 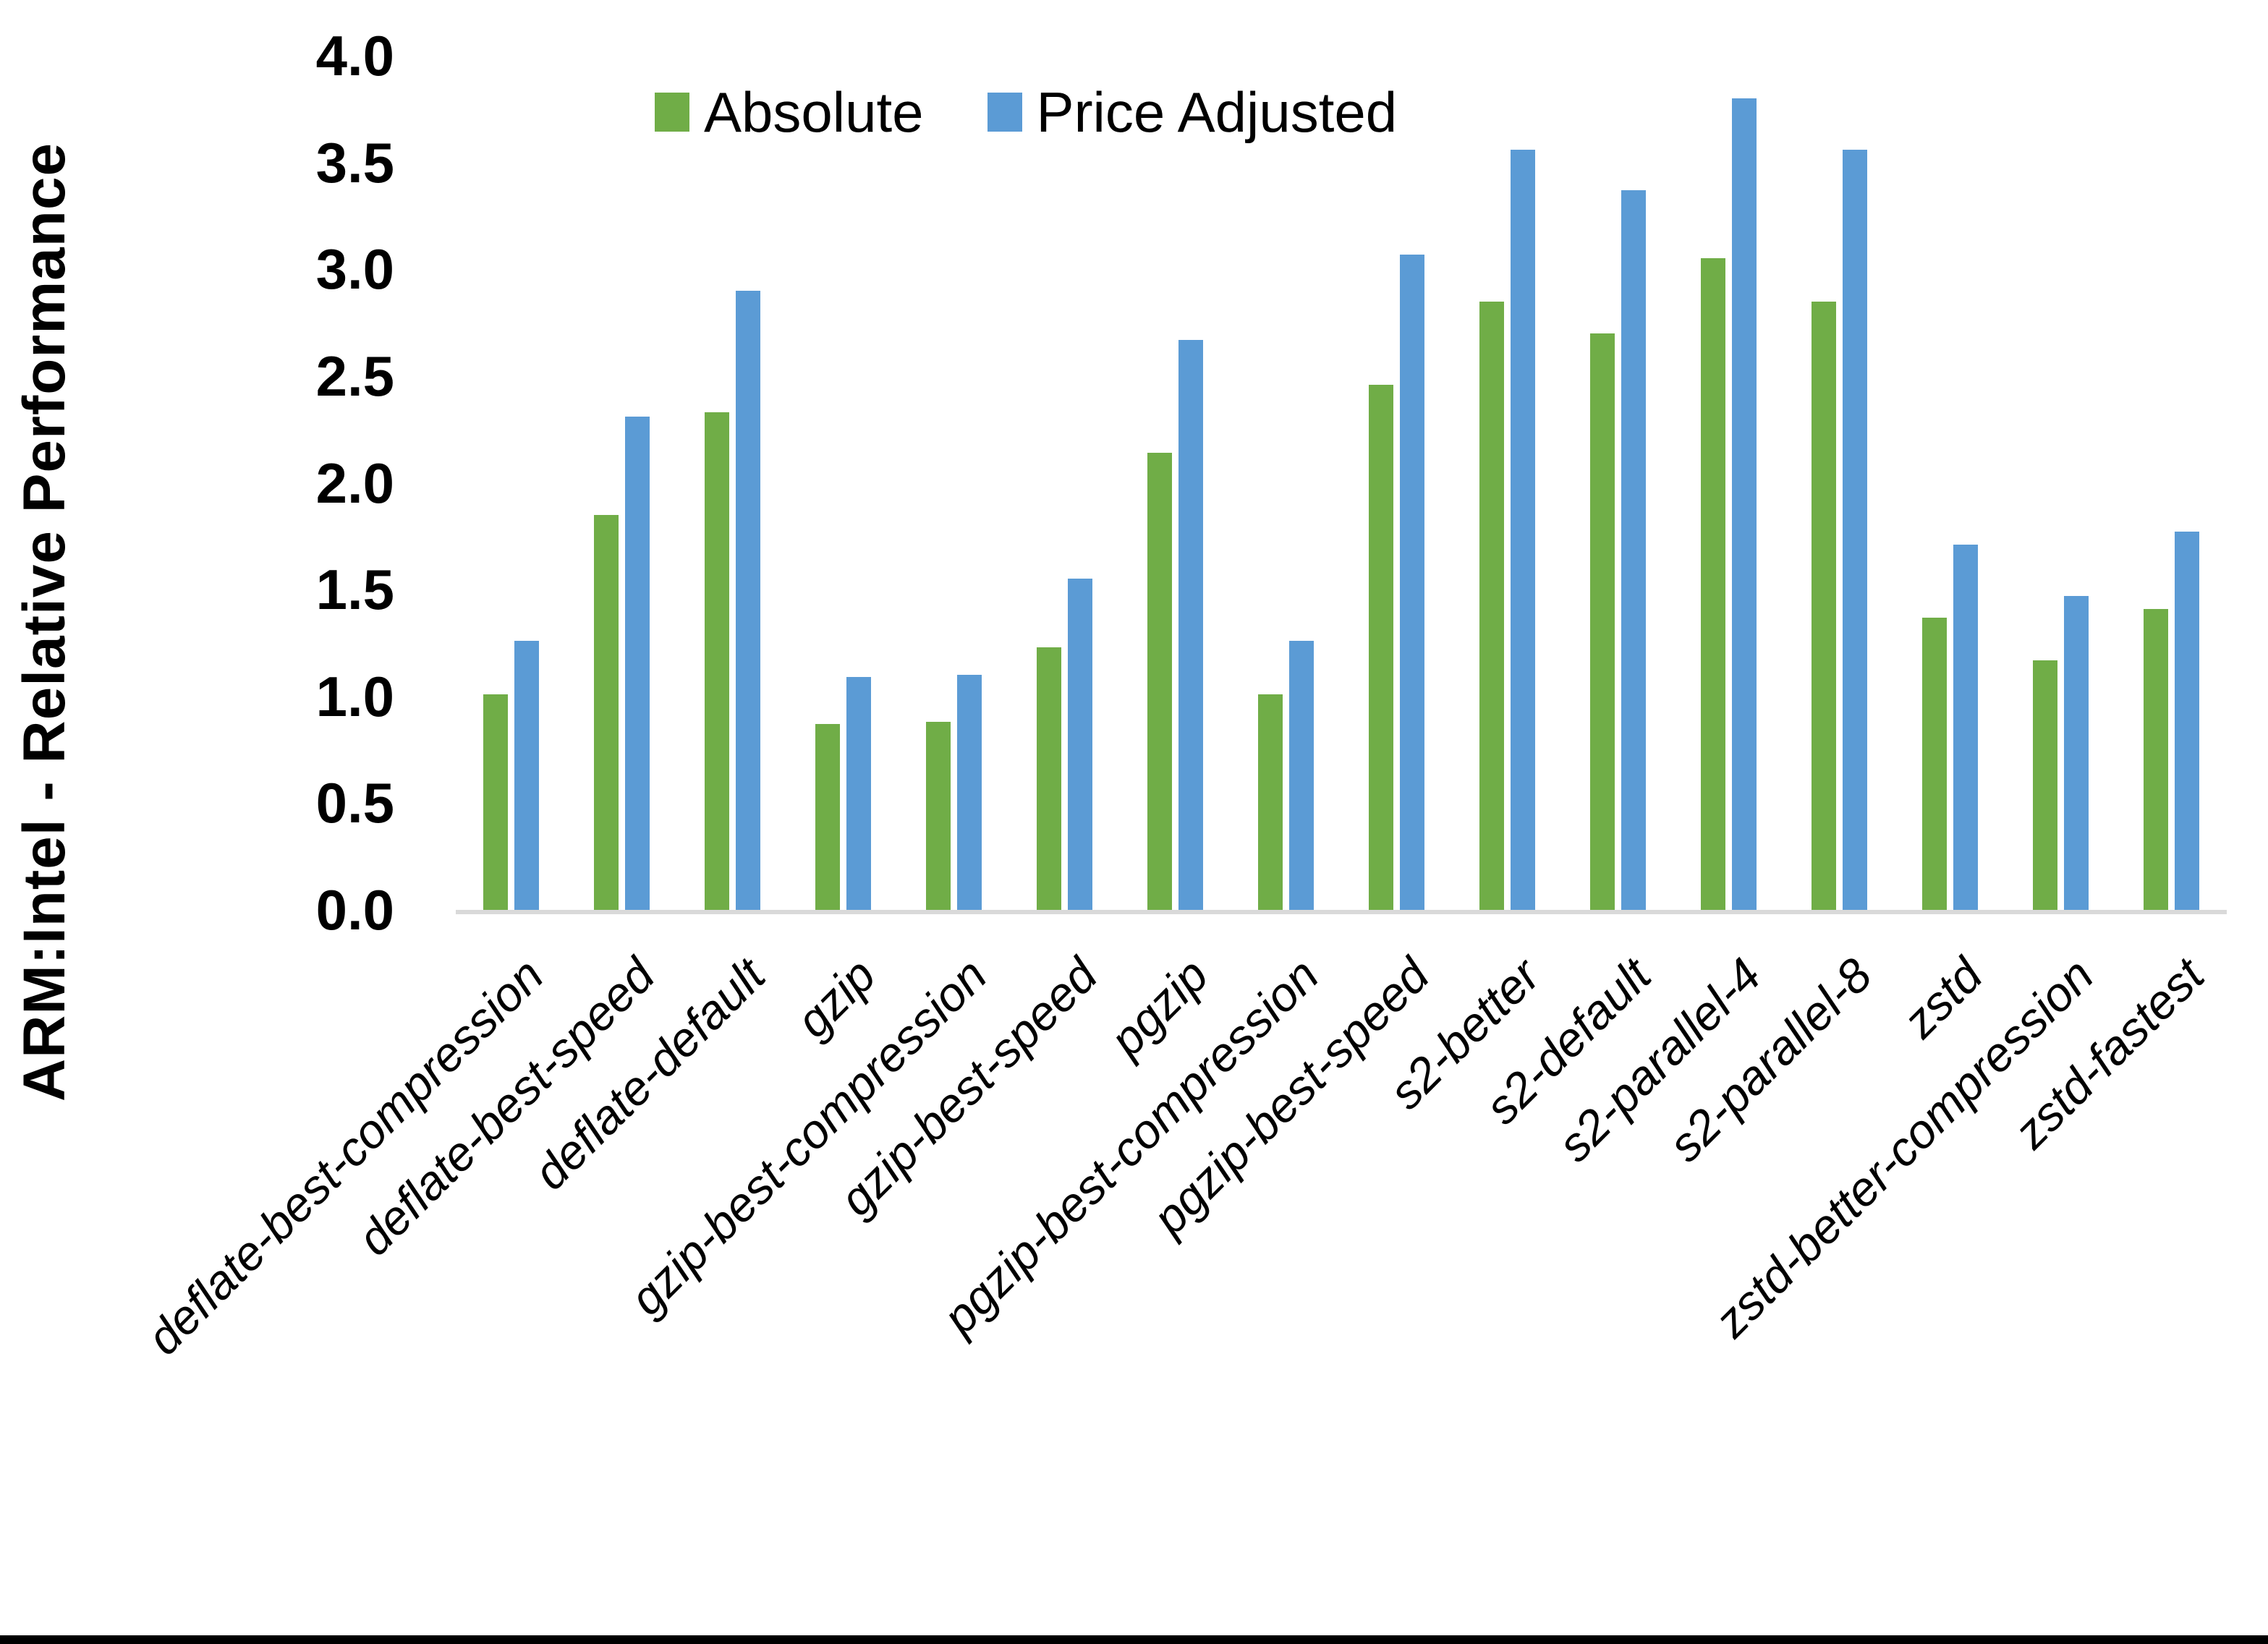 I want to click on bottom-border-bar, so click(x=1134, y=1639).